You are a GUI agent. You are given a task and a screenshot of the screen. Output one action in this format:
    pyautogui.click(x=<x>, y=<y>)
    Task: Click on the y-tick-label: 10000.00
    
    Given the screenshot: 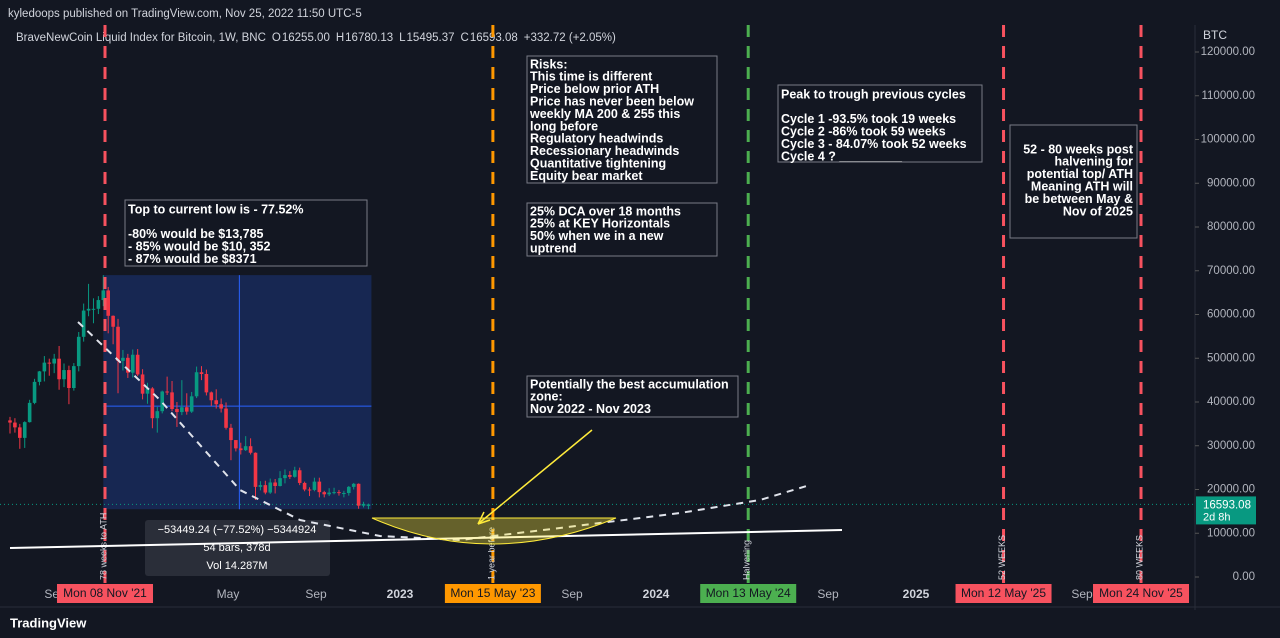 What is the action you would take?
    pyautogui.click(x=1231, y=533)
    